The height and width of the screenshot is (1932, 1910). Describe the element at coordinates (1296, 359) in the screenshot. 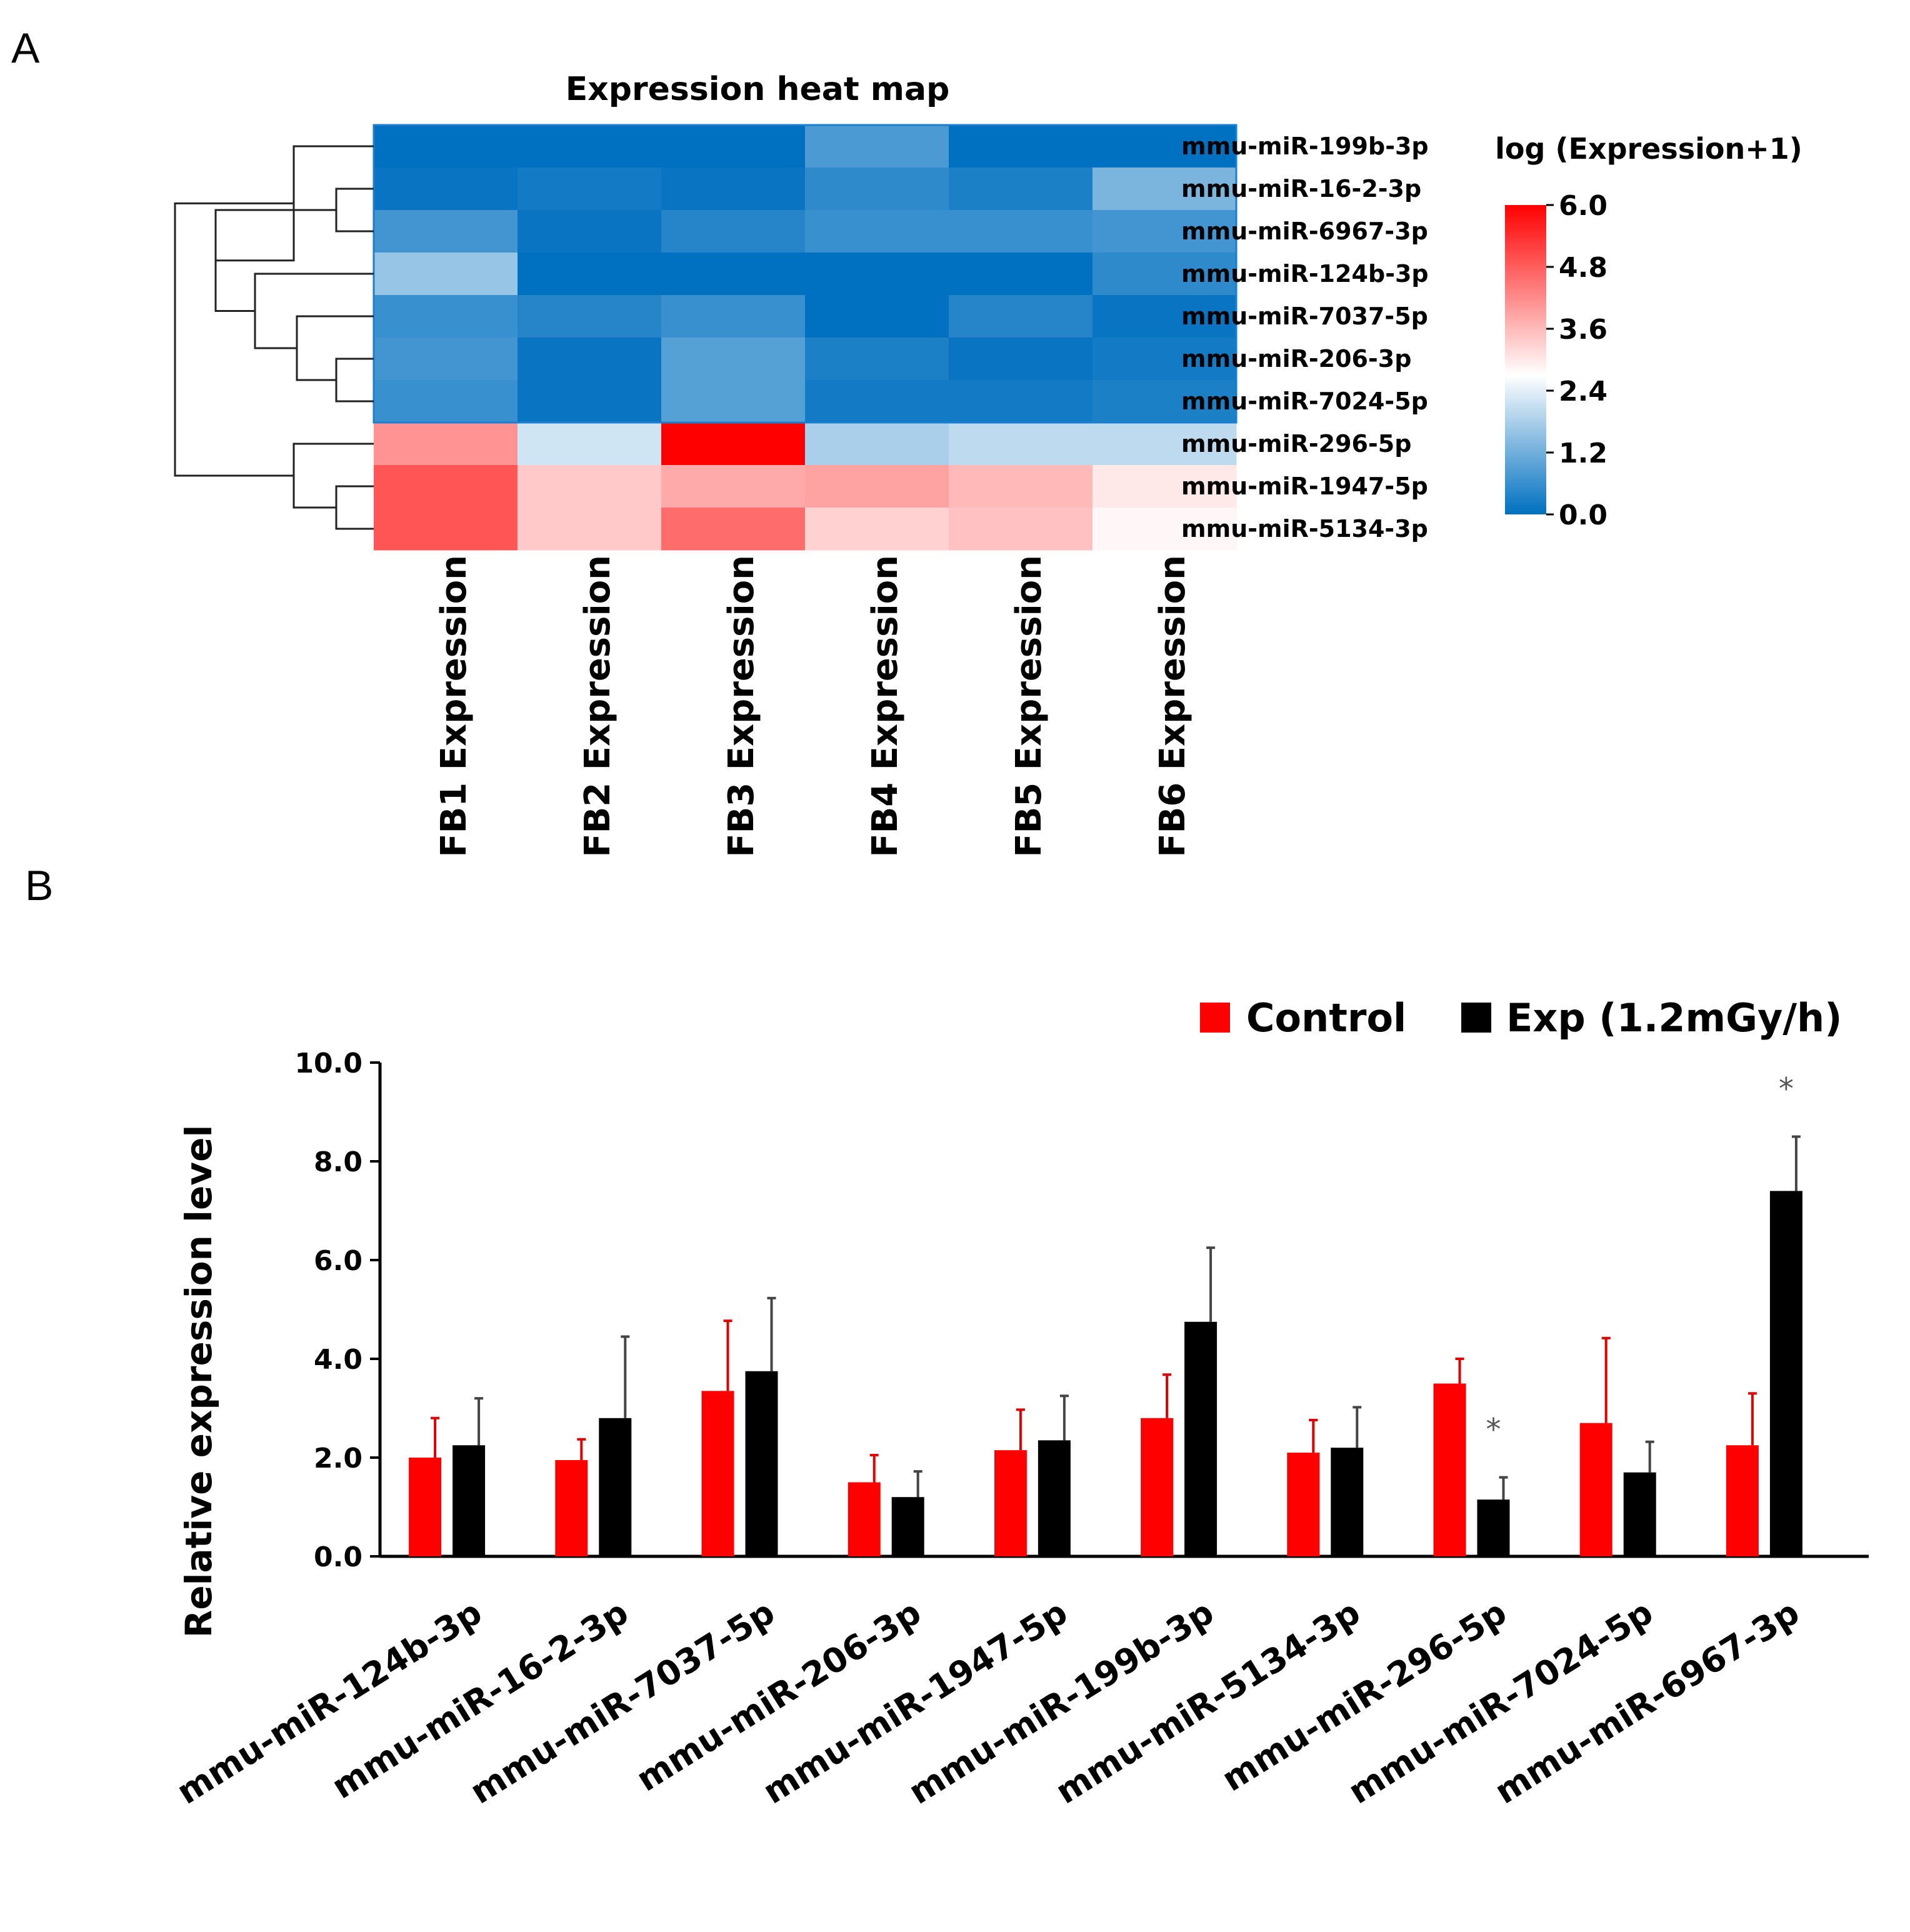

I see `heatmap-row-label: mmu-miR-206-3p` at that location.